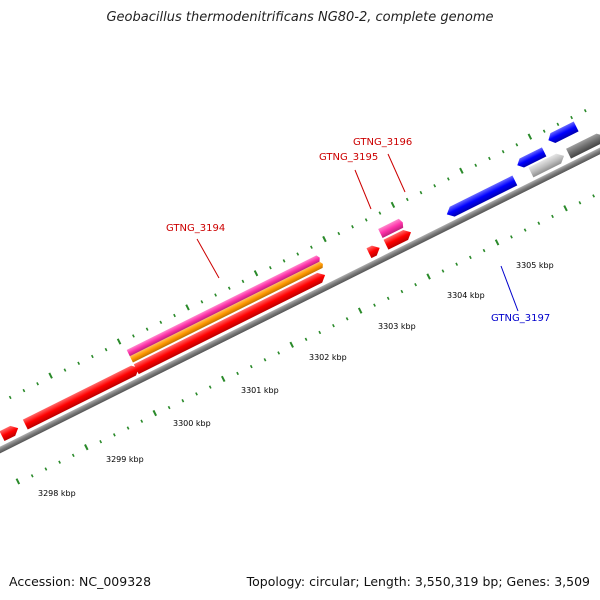  I want to click on feature-grey, so click(547, 164).